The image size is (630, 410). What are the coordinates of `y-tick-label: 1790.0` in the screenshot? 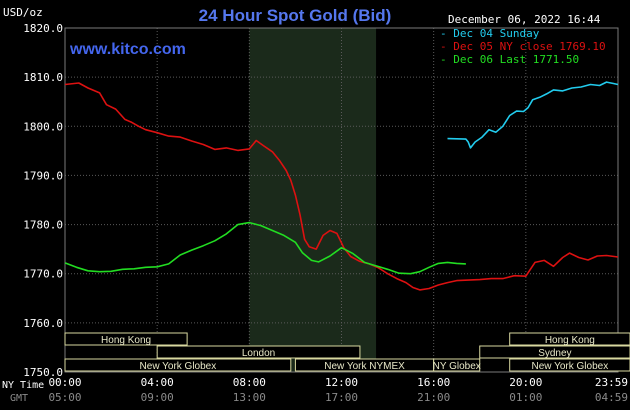 It's located at (43, 175).